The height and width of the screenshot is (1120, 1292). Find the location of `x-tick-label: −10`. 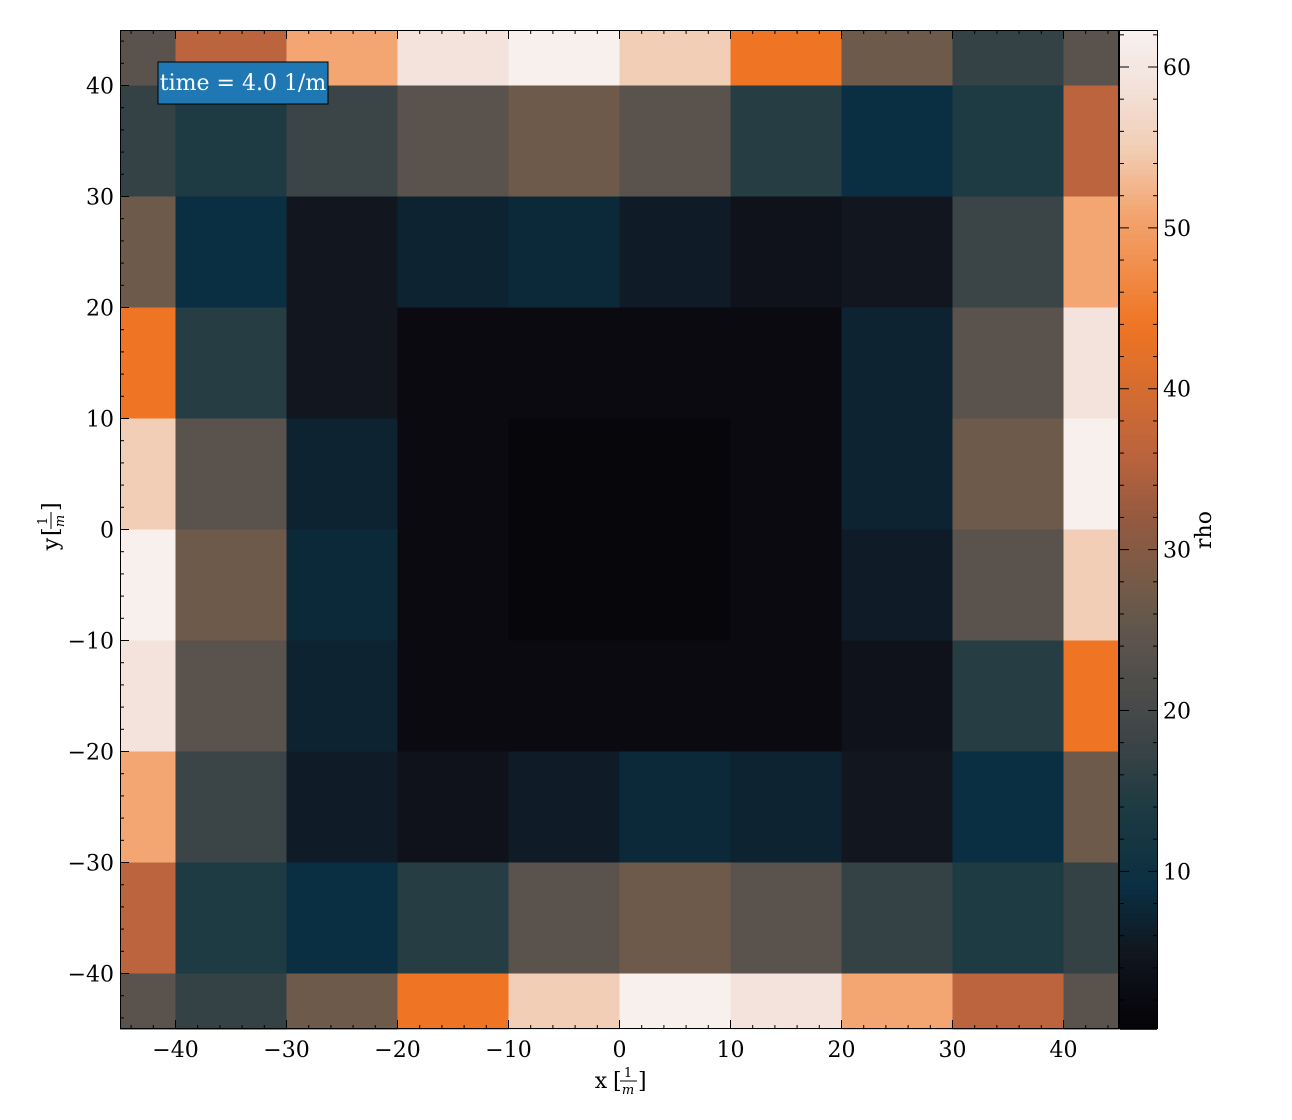

x-tick-label: −10 is located at coordinates (508, 1050).